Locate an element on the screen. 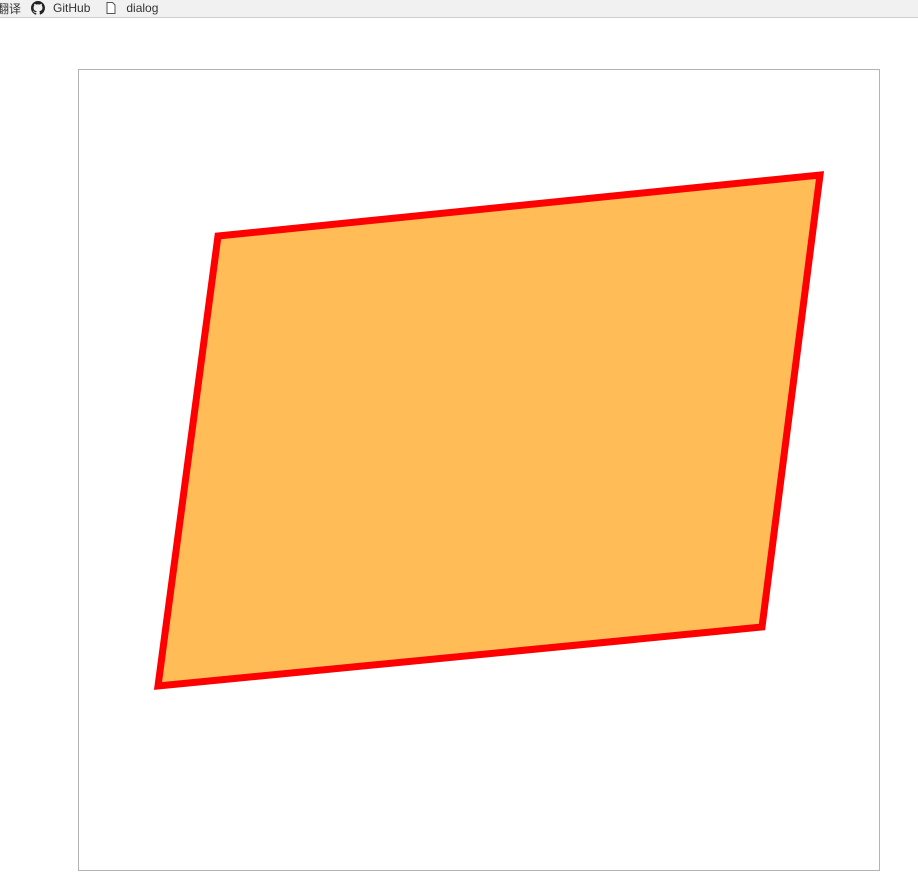 This screenshot has width=918, height=893. bookmark-dialog-label: dialog is located at coordinates (142, 8).